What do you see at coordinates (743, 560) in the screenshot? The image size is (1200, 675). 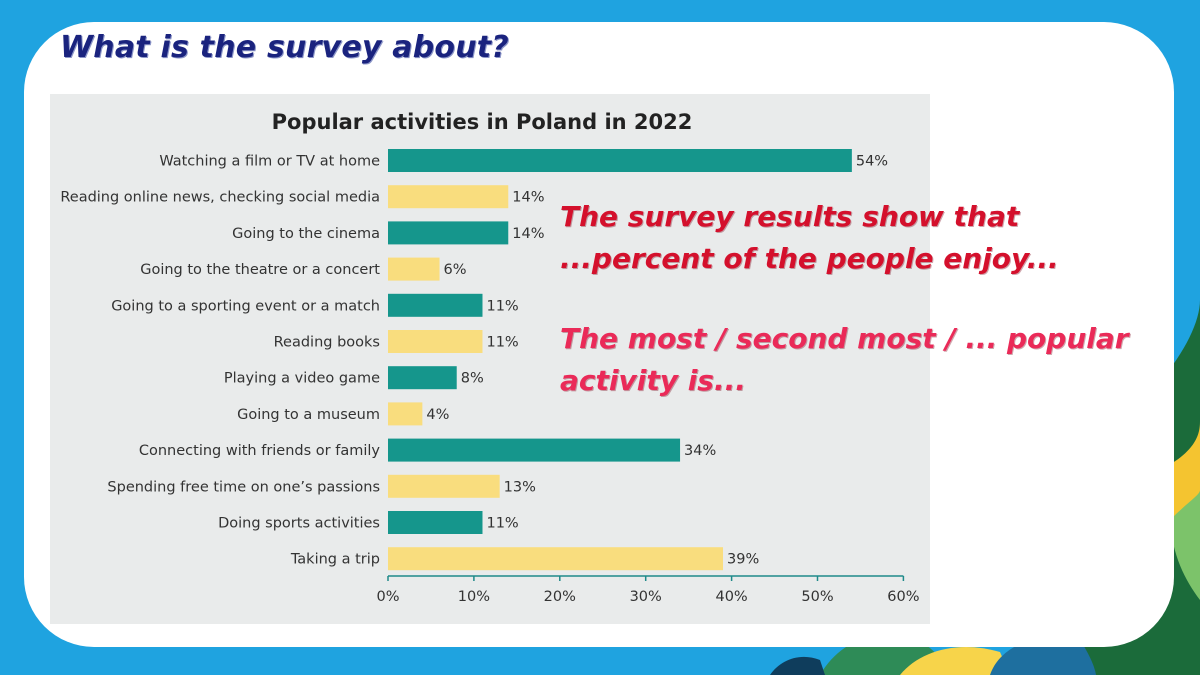 I see `data-label: 39%` at bounding box center [743, 560].